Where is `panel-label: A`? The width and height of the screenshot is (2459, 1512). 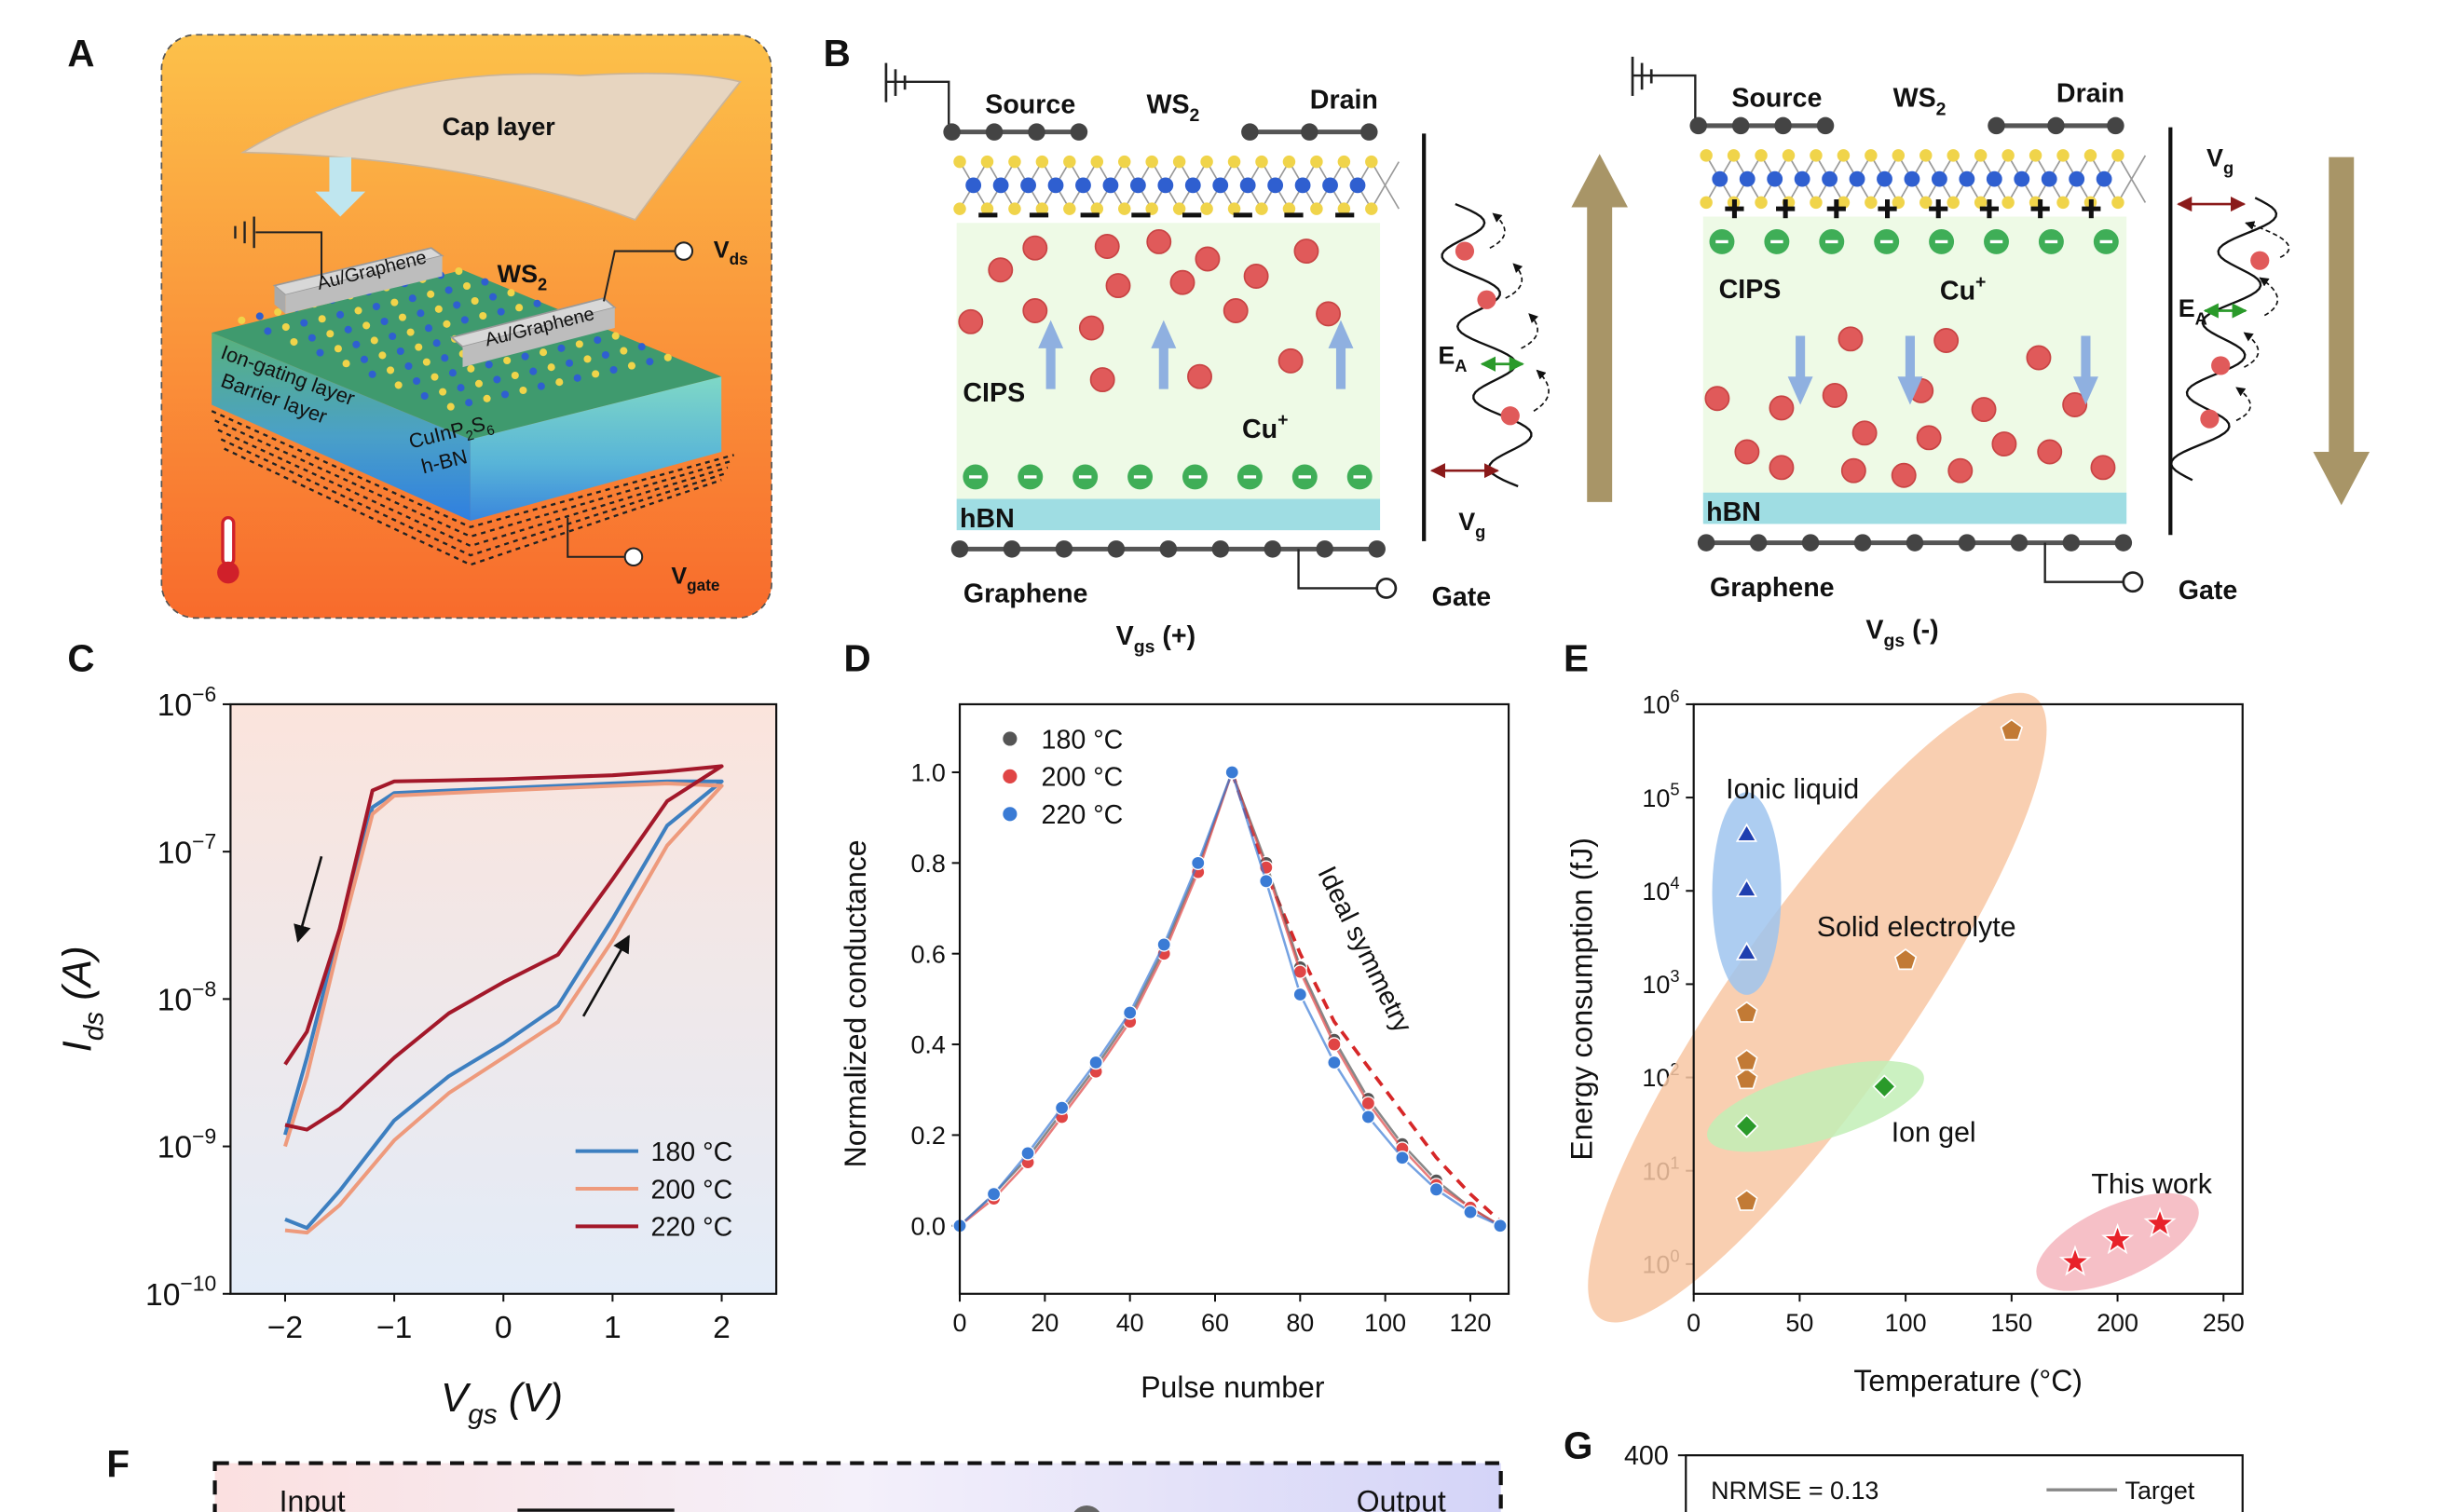
panel-label: A is located at coordinates (80, 53).